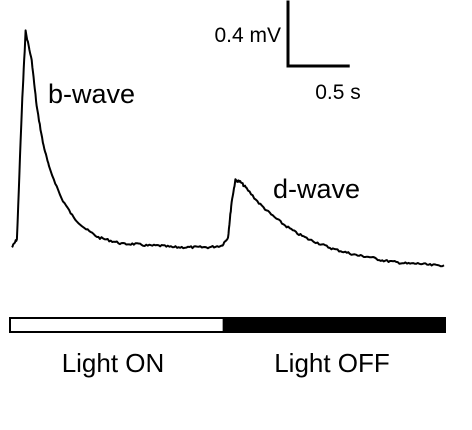 Image resolution: width=472 pixels, height=430 pixels. What do you see at coordinates (117, 325) in the screenshot?
I see `stimulus-light-on-segment` at bounding box center [117, 325].